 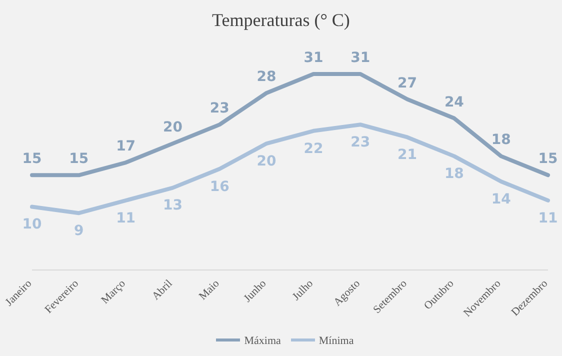 I want to click on data-label: 27, so click(x=408, y=83).